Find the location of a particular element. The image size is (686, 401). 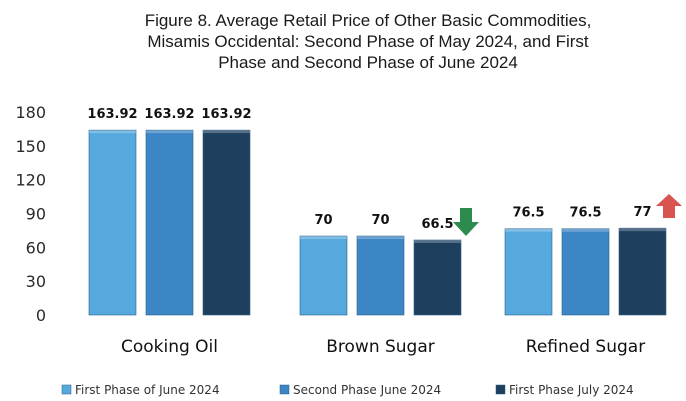

y-tick-label: 120 is located at coordinates (30, 180).